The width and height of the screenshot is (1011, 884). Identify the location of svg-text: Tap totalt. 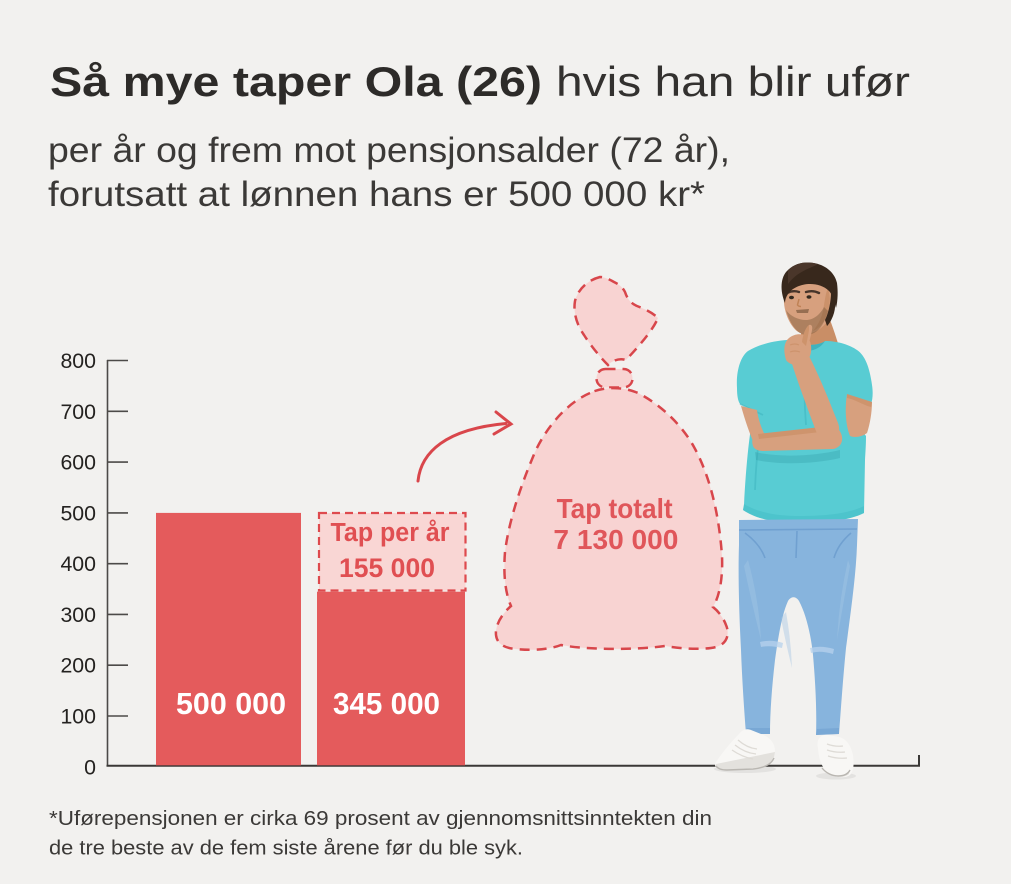
(615, 508).